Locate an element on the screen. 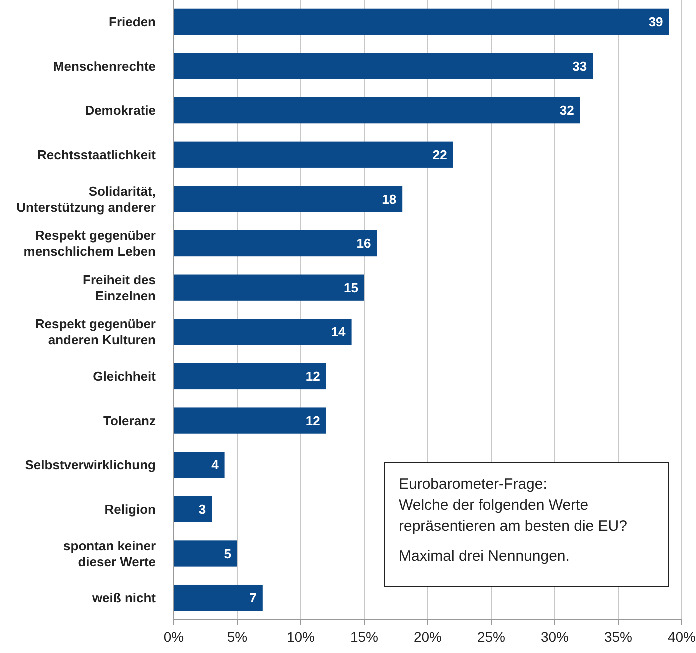 The width and height of the screenshot is (696, 653). x-tick-label: 10% is located at coordinates (301, 637).